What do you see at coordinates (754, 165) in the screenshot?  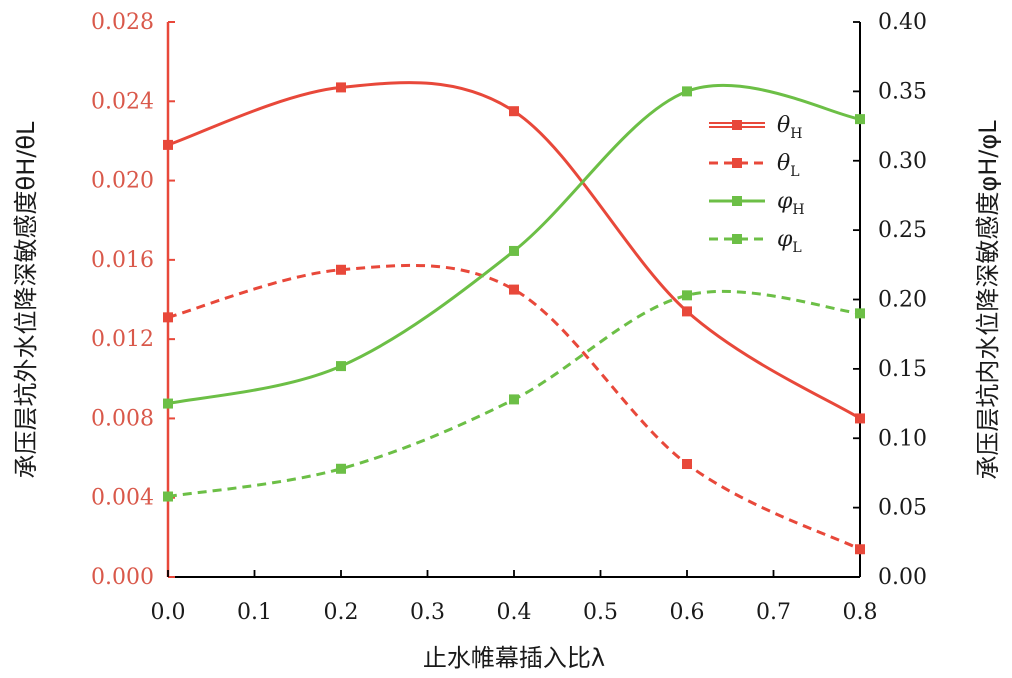 I see `legend-item: θL` at bounding box center [754, 165].